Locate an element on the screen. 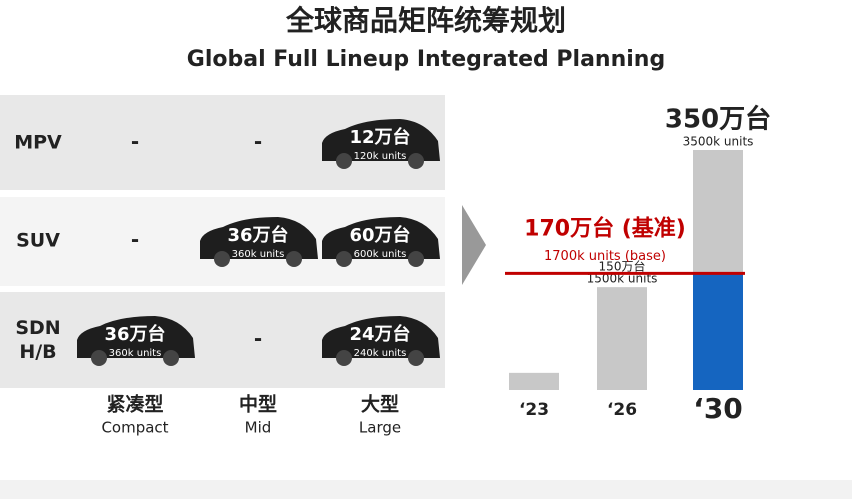 The height and width of the screenshot is (499, 852). column-header-en: Mid is located at coordinates (258, 428).